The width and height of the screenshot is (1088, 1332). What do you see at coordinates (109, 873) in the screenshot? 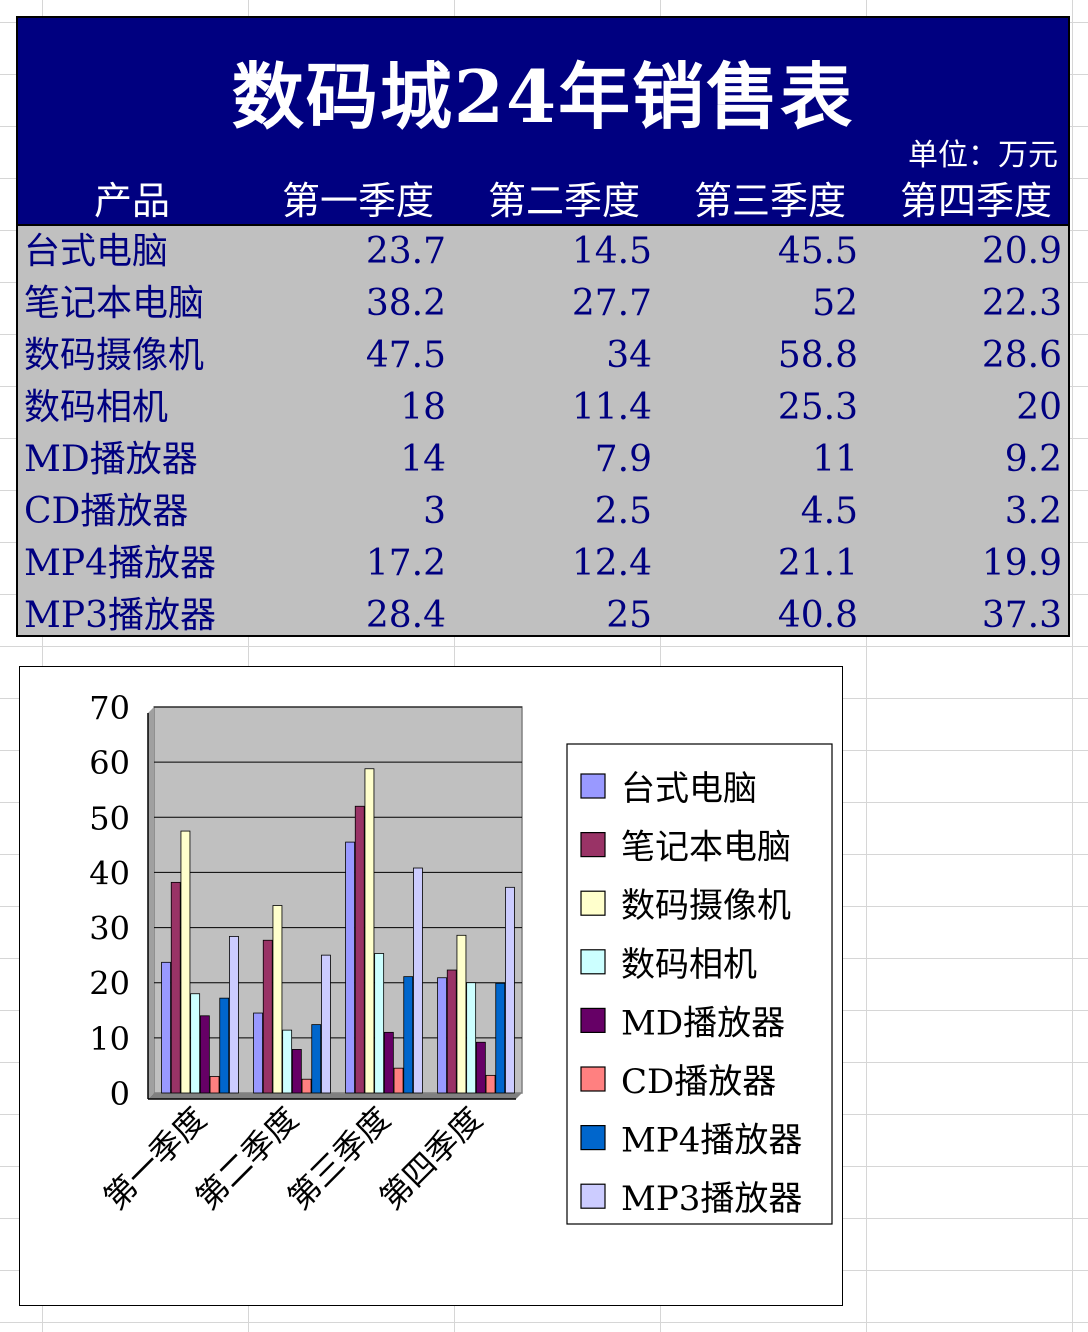
I see `y-tick-label: 40` at bounding box center [109, 873].